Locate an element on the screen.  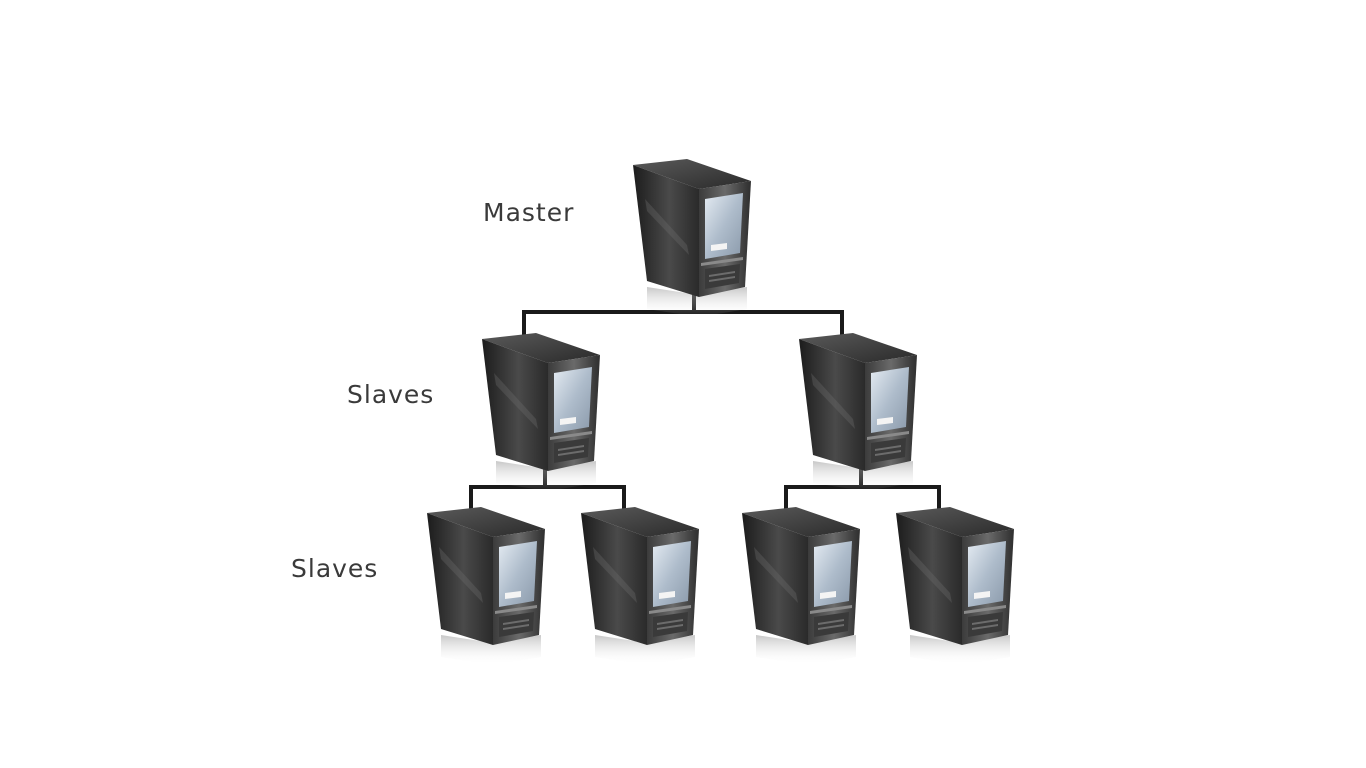
slaves-label-level-1: Slaves is located at coordinates (391, 394).